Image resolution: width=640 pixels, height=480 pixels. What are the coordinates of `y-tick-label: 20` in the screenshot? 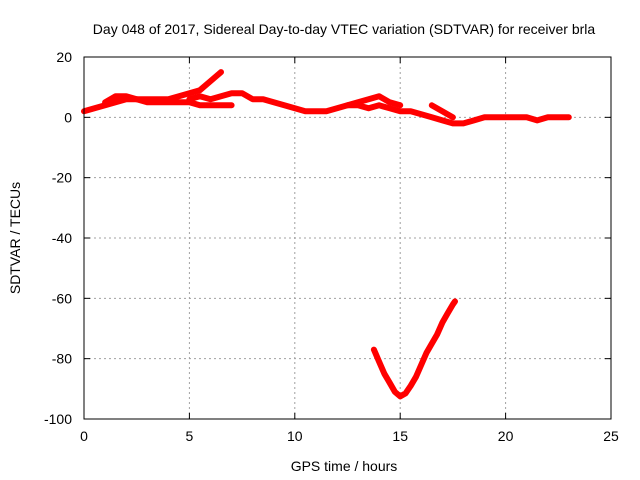 It's located at (64, 57).